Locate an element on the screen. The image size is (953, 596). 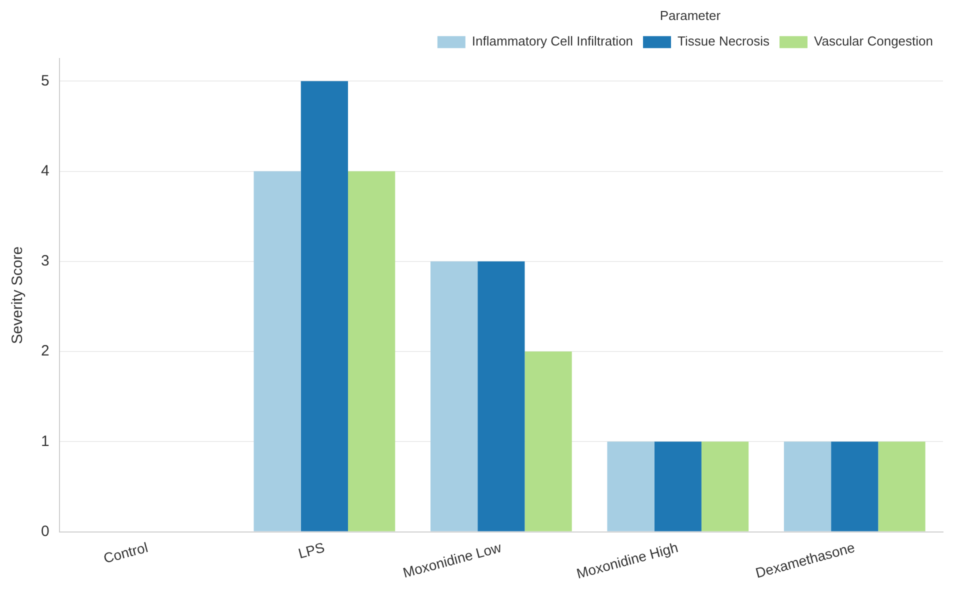
legend-label: Inflammatory Cell Infiltration is located at coordinates (553, 41).